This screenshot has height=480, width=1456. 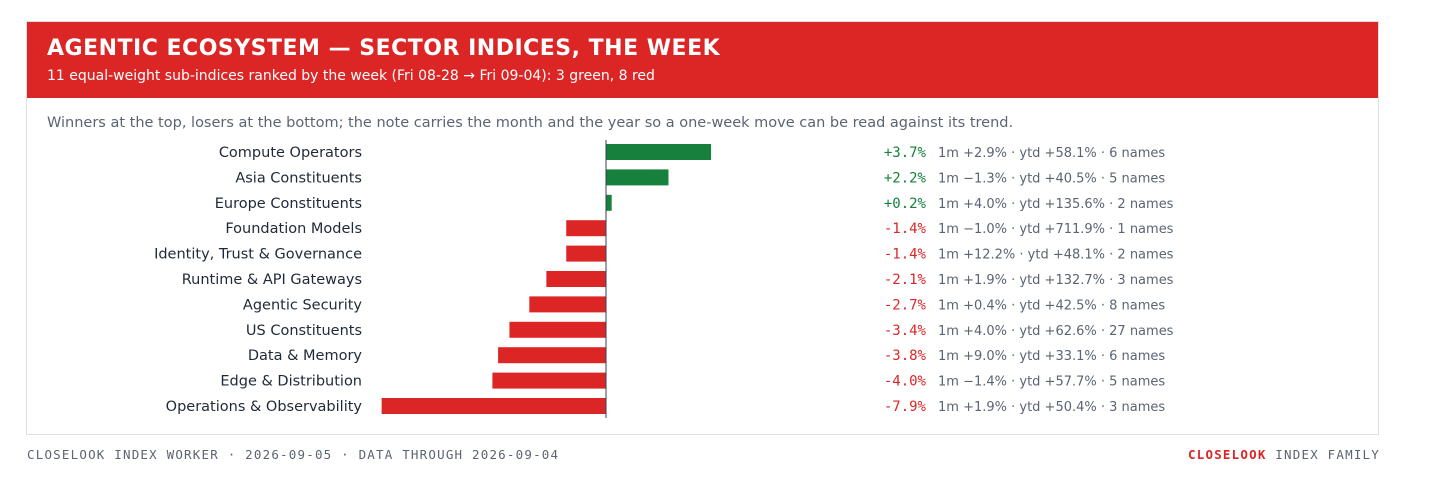 What do you see at coordinates (1056, 280) in the screenshot?
I see `row-annotation: 1m +1.9% · ytd +132.7% · 3 names` at bounding box center [1056, 280].